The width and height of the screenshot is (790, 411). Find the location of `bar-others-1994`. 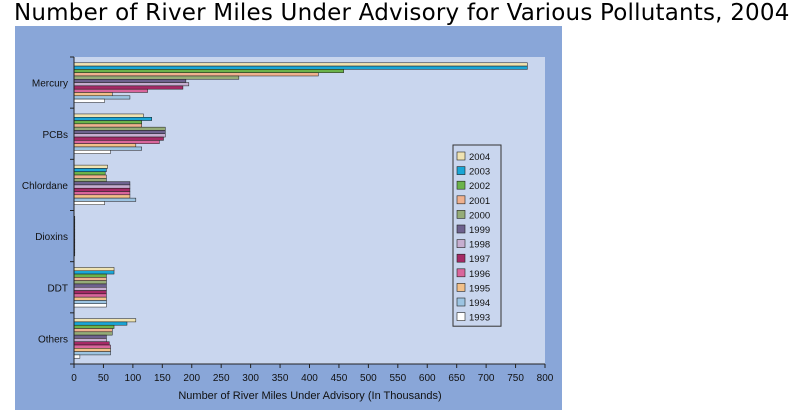

bar-others-1994 is located at coordinates (92, 353).